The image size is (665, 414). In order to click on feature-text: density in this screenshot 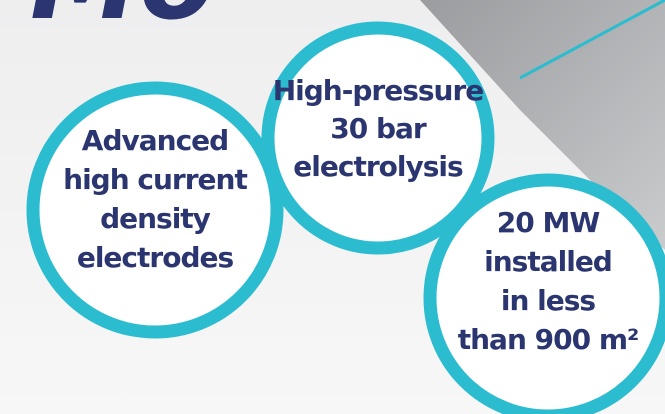, I will do `click(155, 218)`.